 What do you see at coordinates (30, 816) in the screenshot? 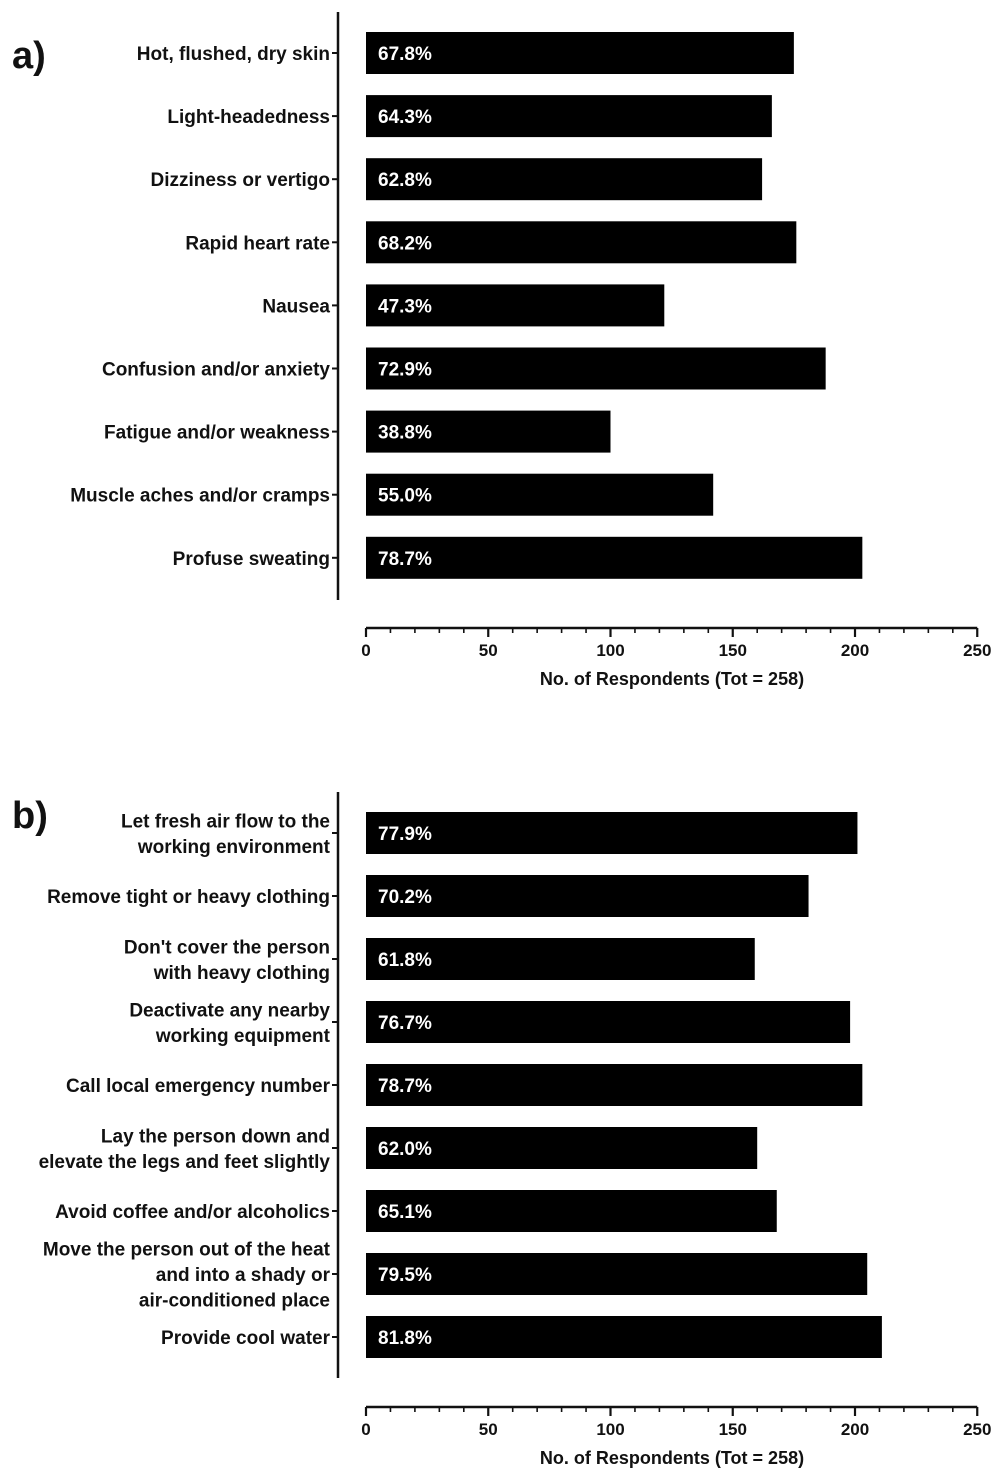
I see `panel-letter: b)` at bounding box center [30, 816].